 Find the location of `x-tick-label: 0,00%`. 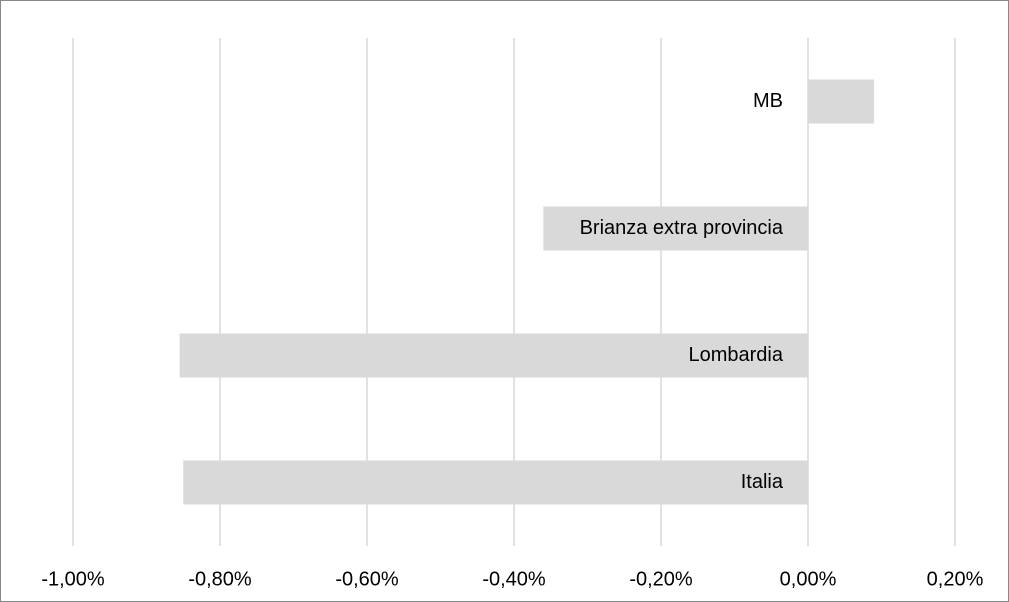

x-tick-label: 0,00% is located at coordinates (808, 579).